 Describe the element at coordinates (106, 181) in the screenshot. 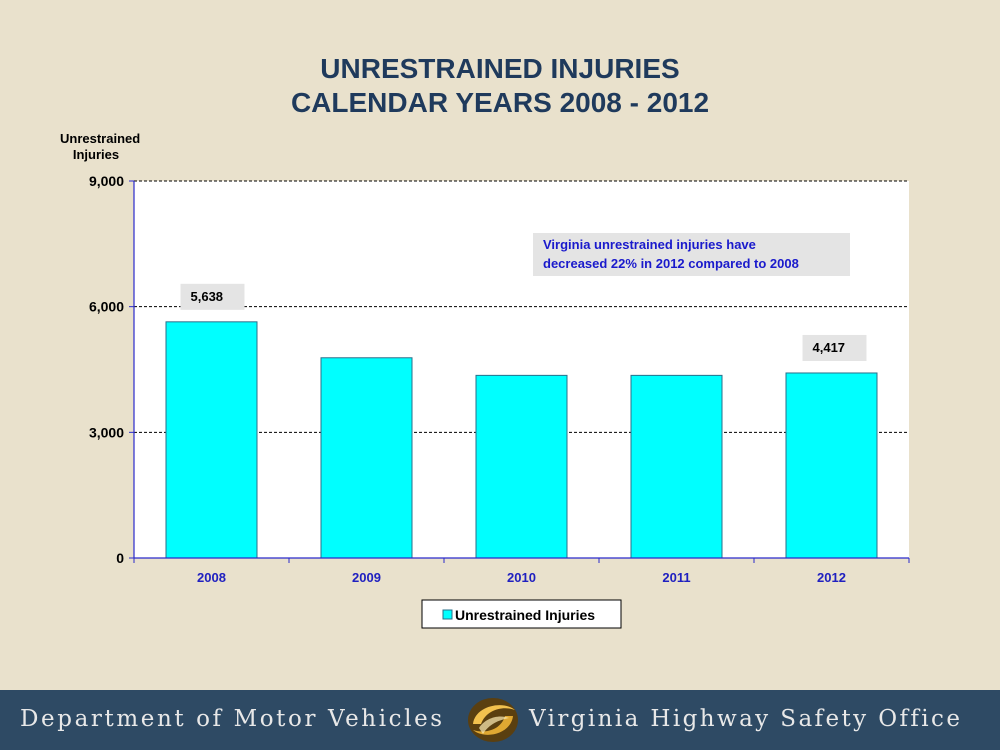

I see `y-tick-label: 9,000` at that location.